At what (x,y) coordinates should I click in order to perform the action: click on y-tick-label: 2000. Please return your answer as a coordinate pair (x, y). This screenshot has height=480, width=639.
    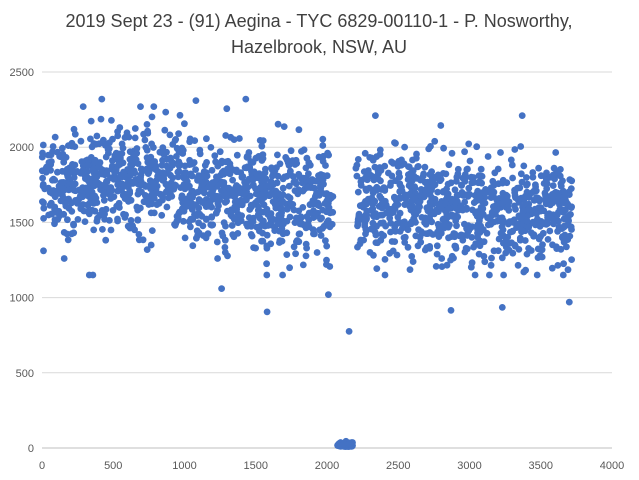
    Looking at the image, I should click on (22, 148).